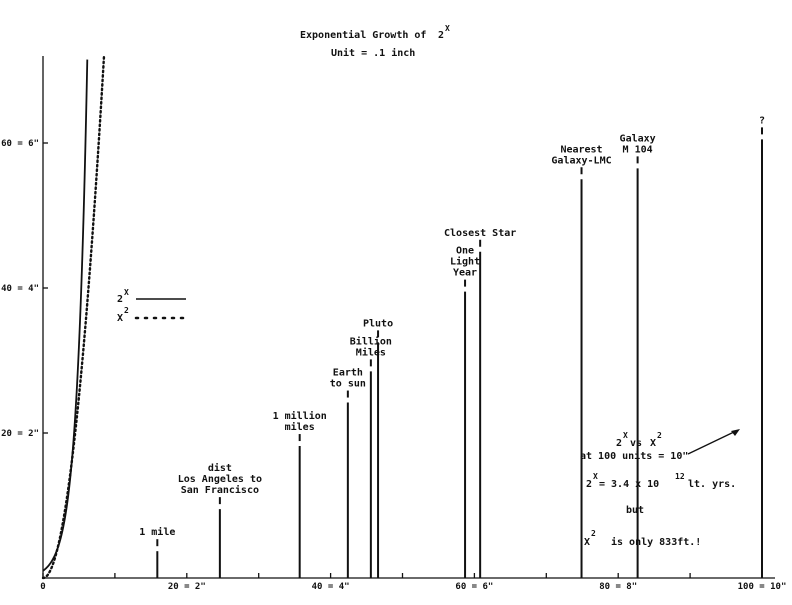 The image size is (792, 605). Describe the element at coordinates (581, 149) in the screenshot. I see `milestone-8-label-0: Nearest` at that location.